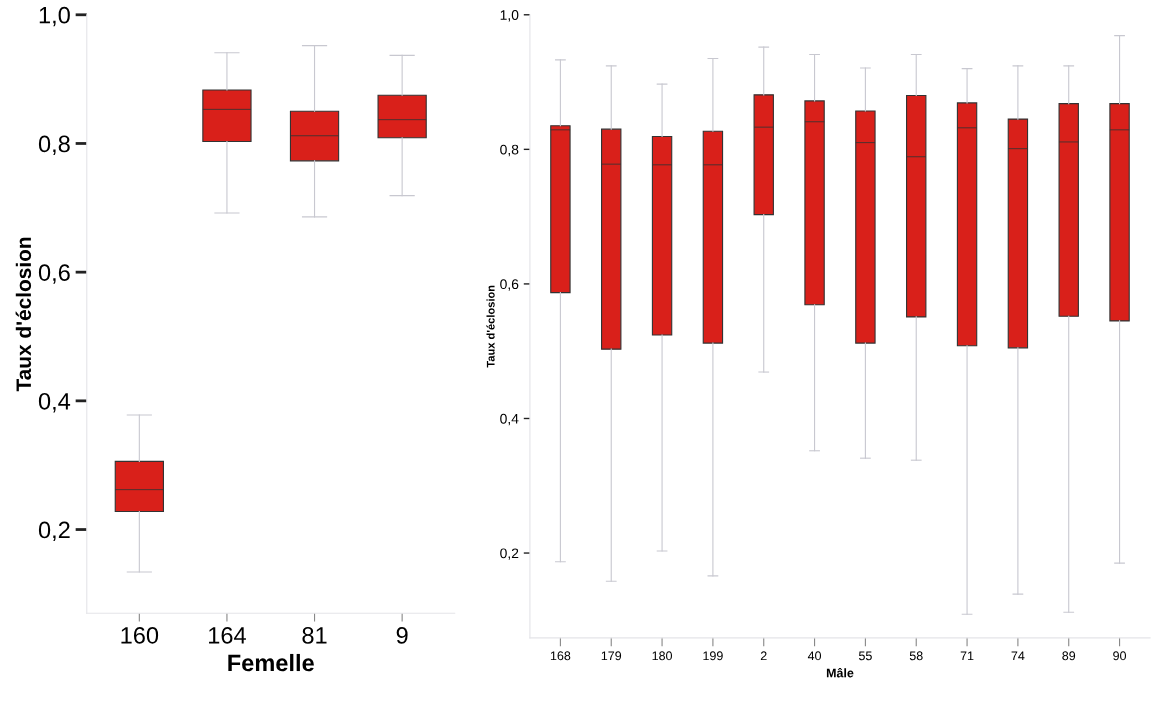 Image resolution: width=1157 pixels, height=704 pixels. I want to click on x-tick-label: 199, so click(713, 656).